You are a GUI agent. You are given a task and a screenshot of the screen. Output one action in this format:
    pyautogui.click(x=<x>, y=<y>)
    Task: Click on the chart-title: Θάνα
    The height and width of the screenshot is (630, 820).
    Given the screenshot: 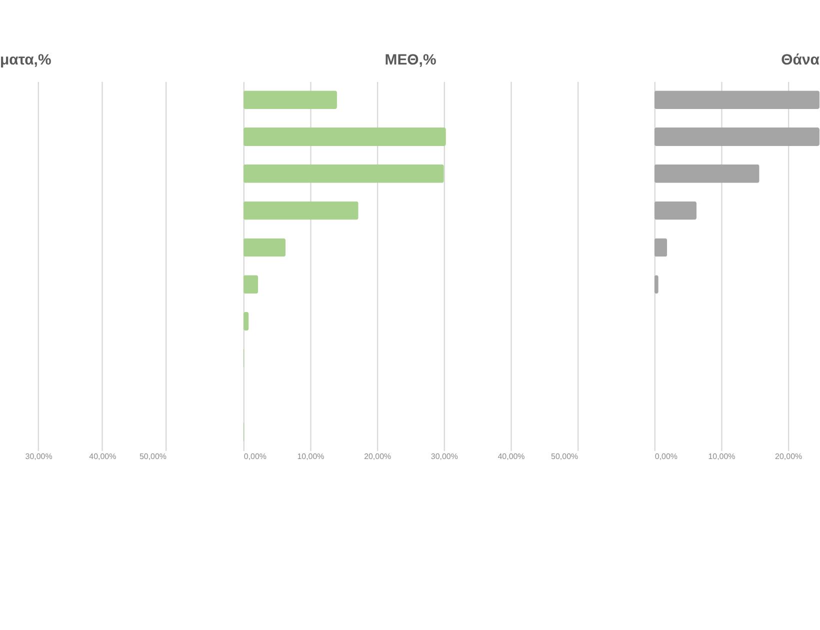 What is the action you would take?
    pyautogui.click(x=800, y=59)
    